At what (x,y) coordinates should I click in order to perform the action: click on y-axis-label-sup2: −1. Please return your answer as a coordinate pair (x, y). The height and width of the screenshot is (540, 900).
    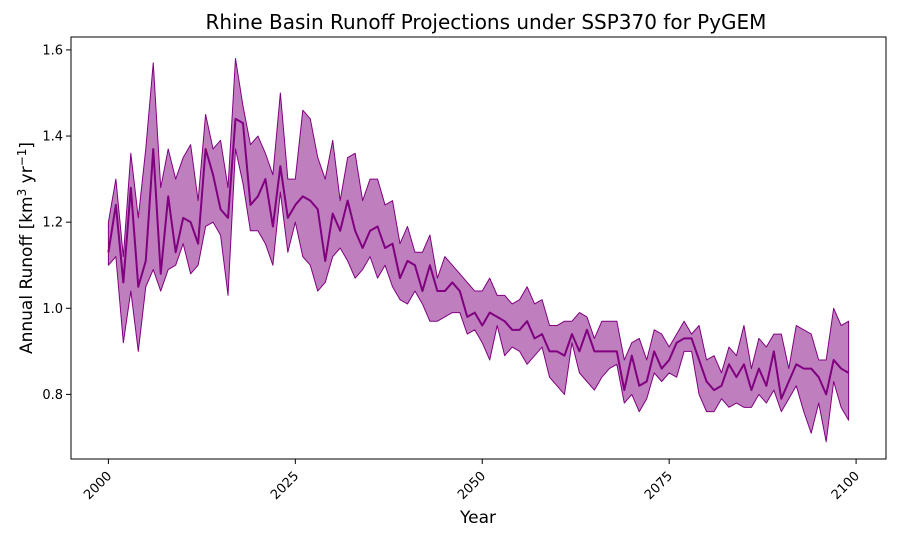
    Looking at the image, I should click on (22, 158).